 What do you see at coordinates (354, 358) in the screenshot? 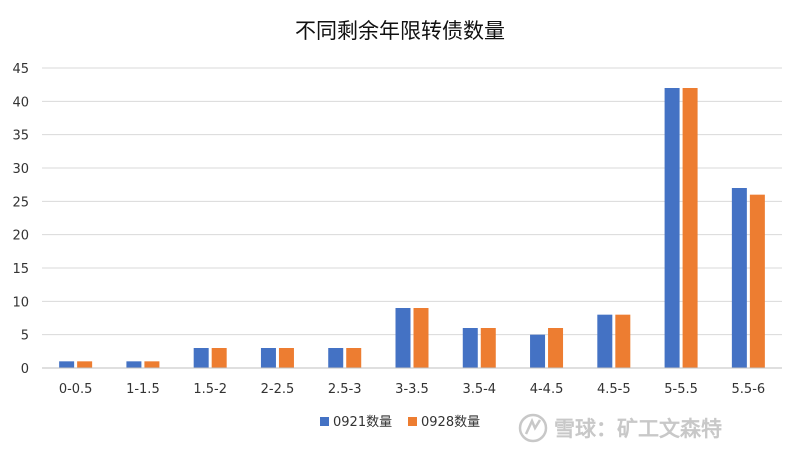
I see `bar-series2-2.5-3` at bounding box center [354, 358].